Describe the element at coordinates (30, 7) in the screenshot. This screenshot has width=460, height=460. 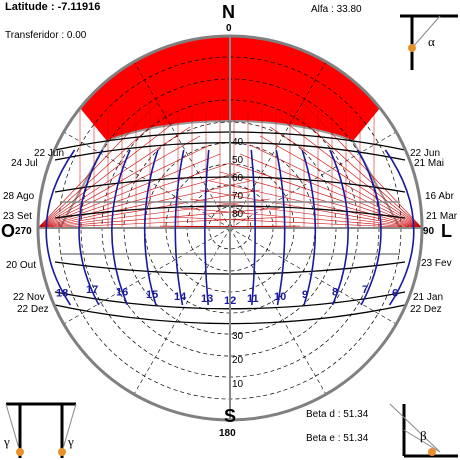
I see `latitude-label: Latitude :` at that location.